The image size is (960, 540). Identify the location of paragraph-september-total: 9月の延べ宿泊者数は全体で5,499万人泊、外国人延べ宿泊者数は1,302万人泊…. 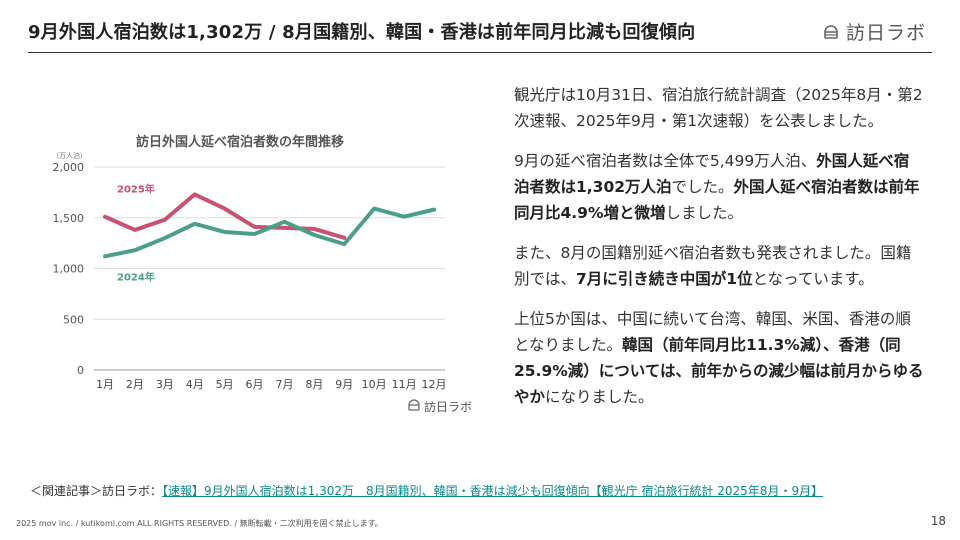
(717, 187).